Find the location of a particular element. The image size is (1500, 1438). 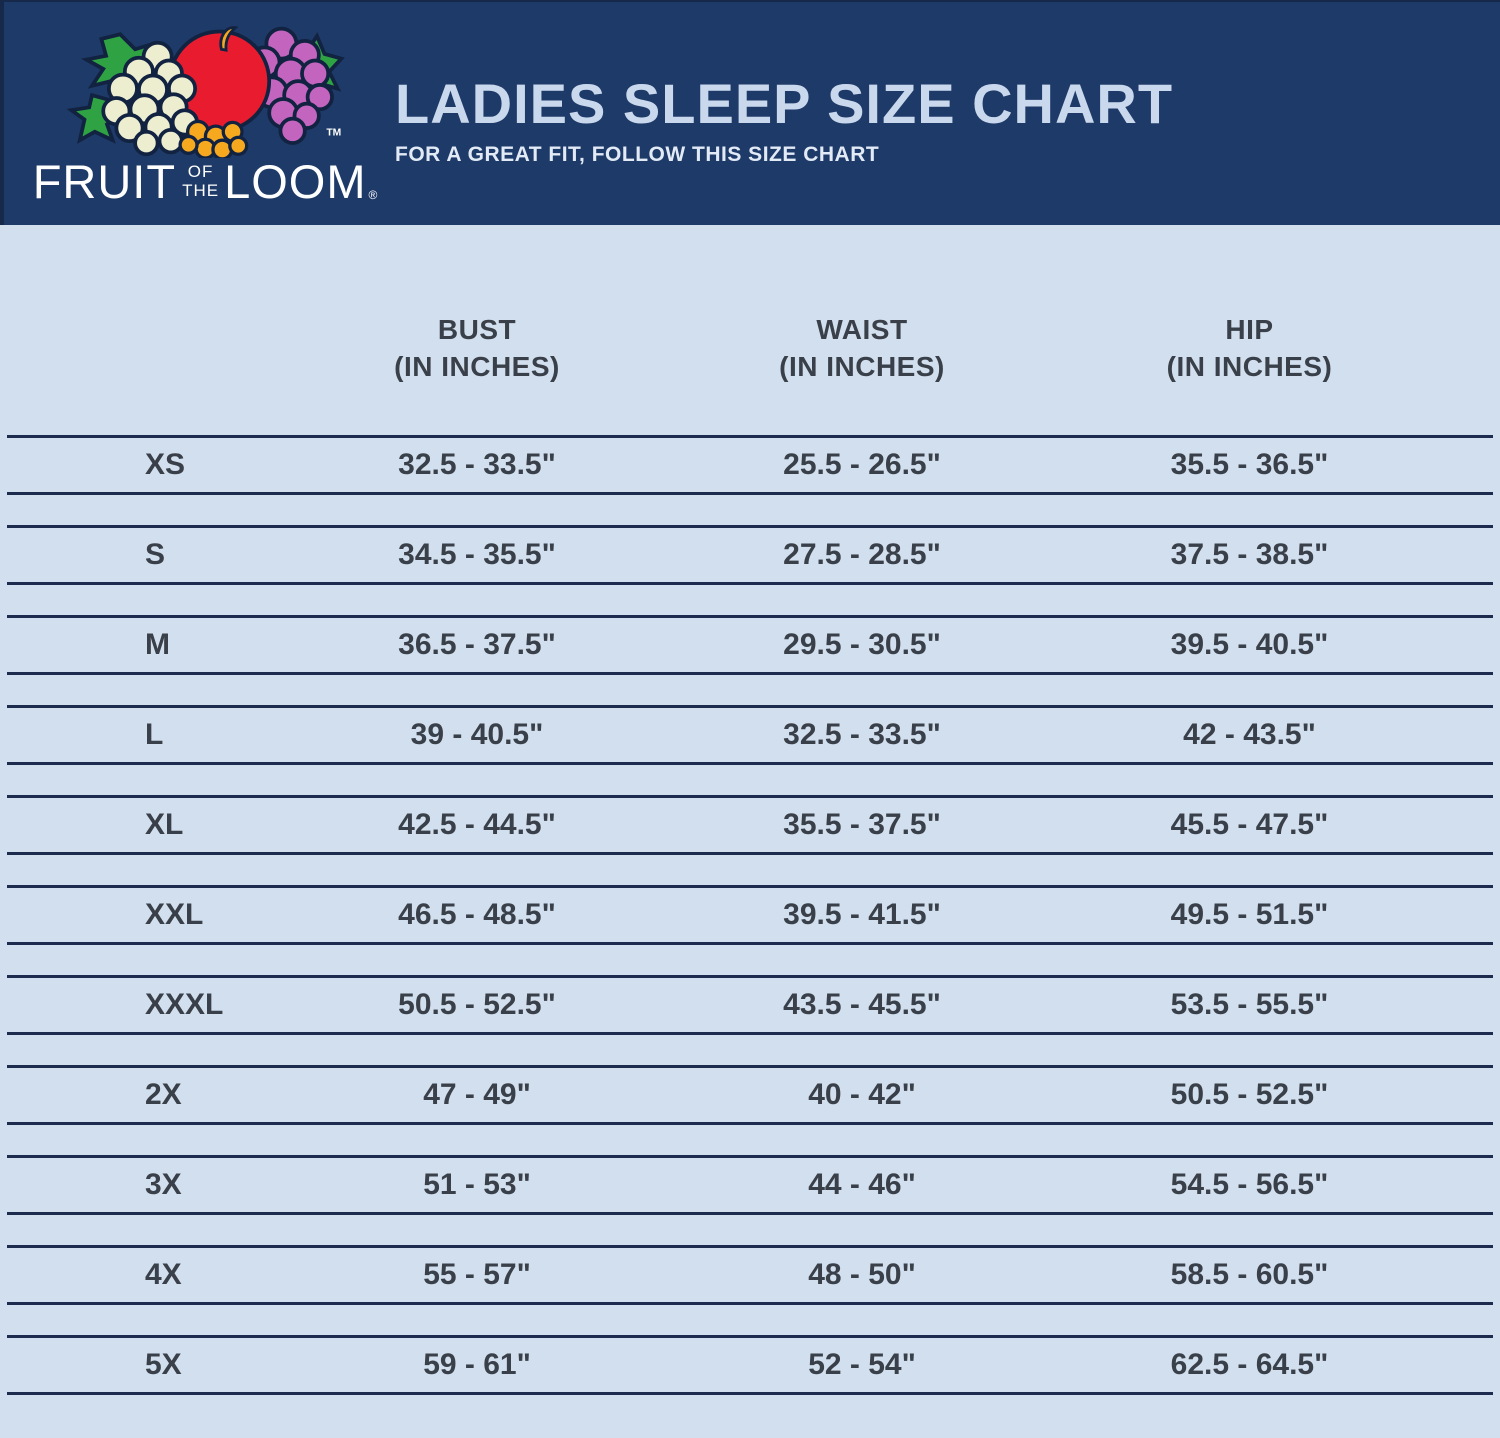

waist-header-line2: (IN INCHES) is located at coordinates (862, 366).